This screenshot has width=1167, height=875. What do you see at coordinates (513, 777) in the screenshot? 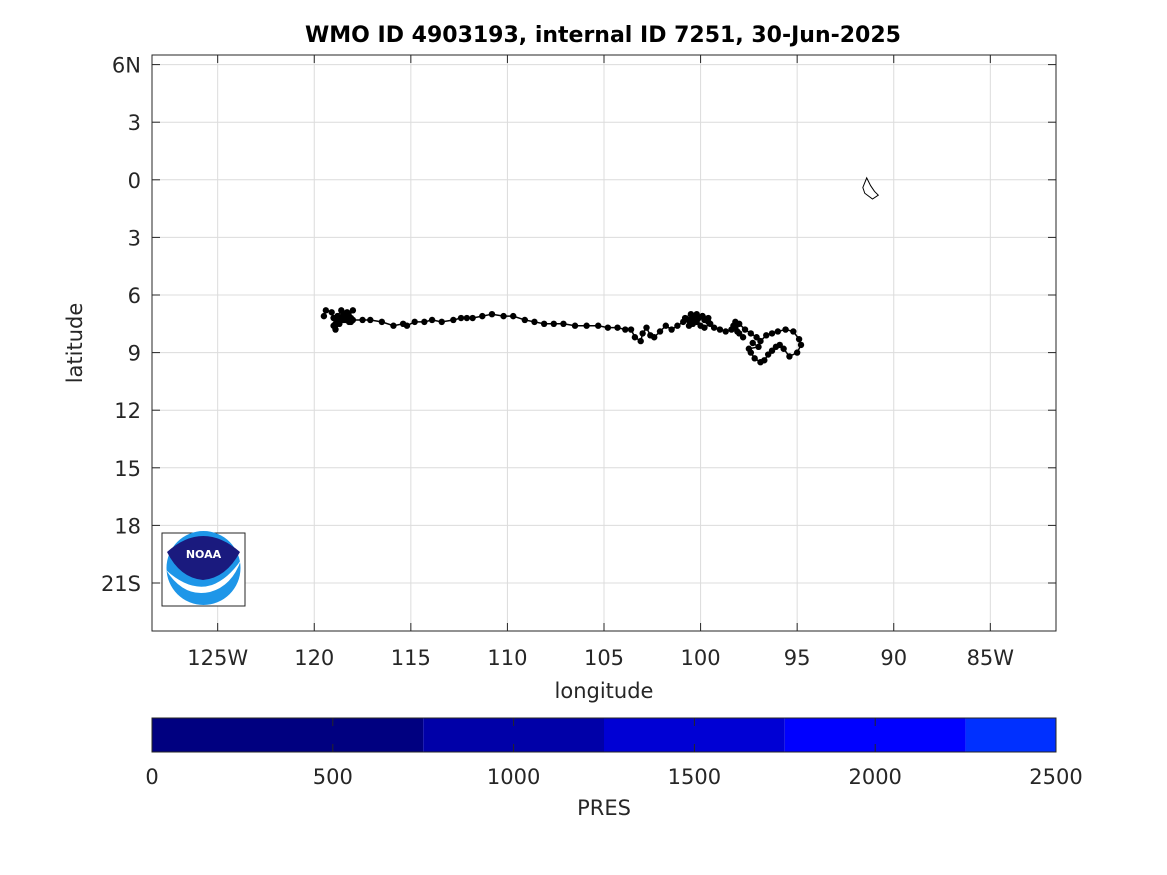
I see `colorbar-tick-label: 1000` at bounding box center [513, 777].